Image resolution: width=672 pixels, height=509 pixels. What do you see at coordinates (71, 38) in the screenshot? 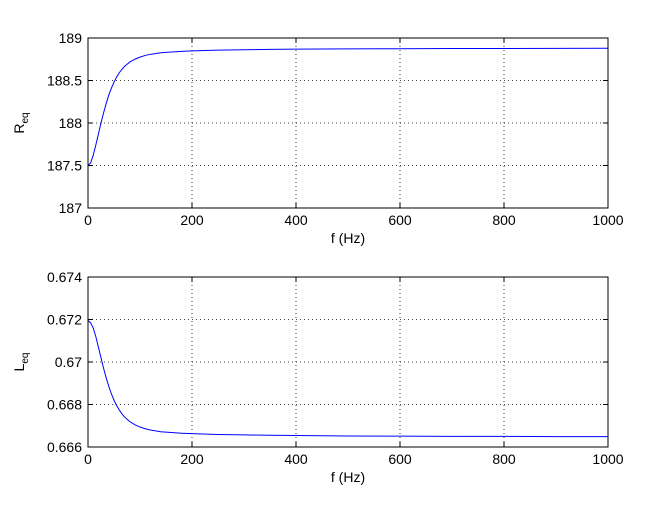
I see `y-tick-label: 189` at bounding box center [71, 38].